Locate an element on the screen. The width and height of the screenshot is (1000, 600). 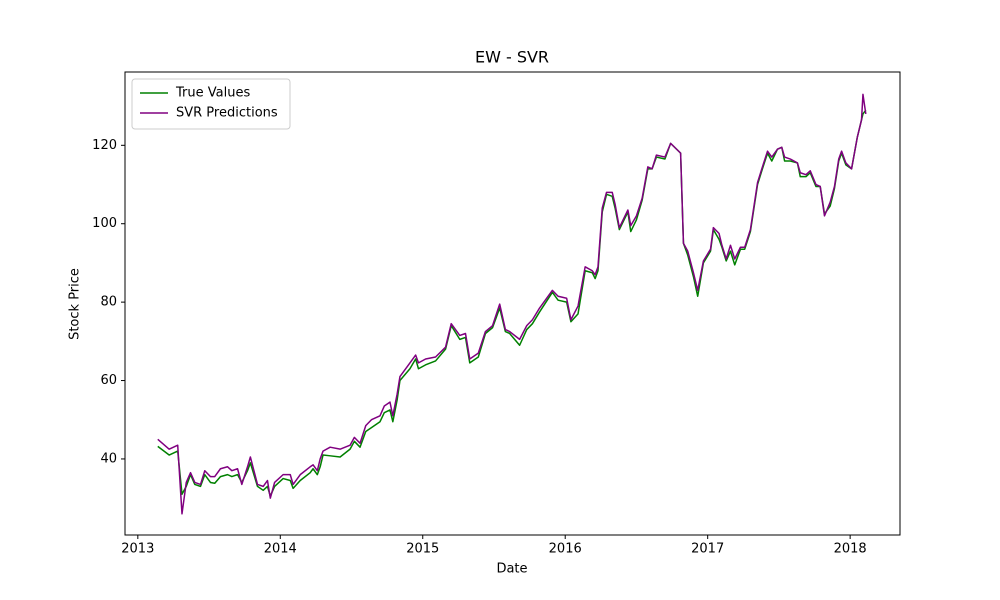
chart-title: EW - SVR is located at coordinates (512, 57).